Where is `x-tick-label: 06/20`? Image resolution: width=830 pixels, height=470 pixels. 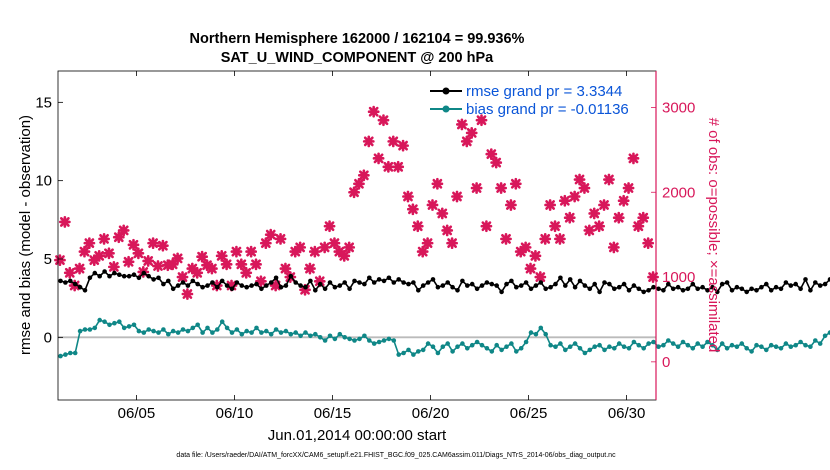 x-tick-label: 06/20 is located at coordinates (431, 413).